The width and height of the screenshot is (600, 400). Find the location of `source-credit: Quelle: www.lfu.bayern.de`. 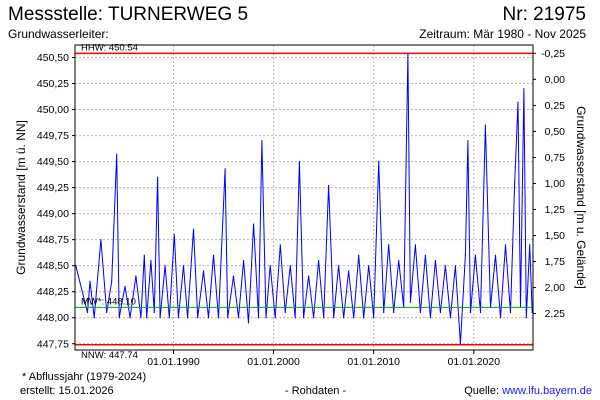

source-credit: Quelle: www.lfu.bayern.de is located at coordinates (528, 391).